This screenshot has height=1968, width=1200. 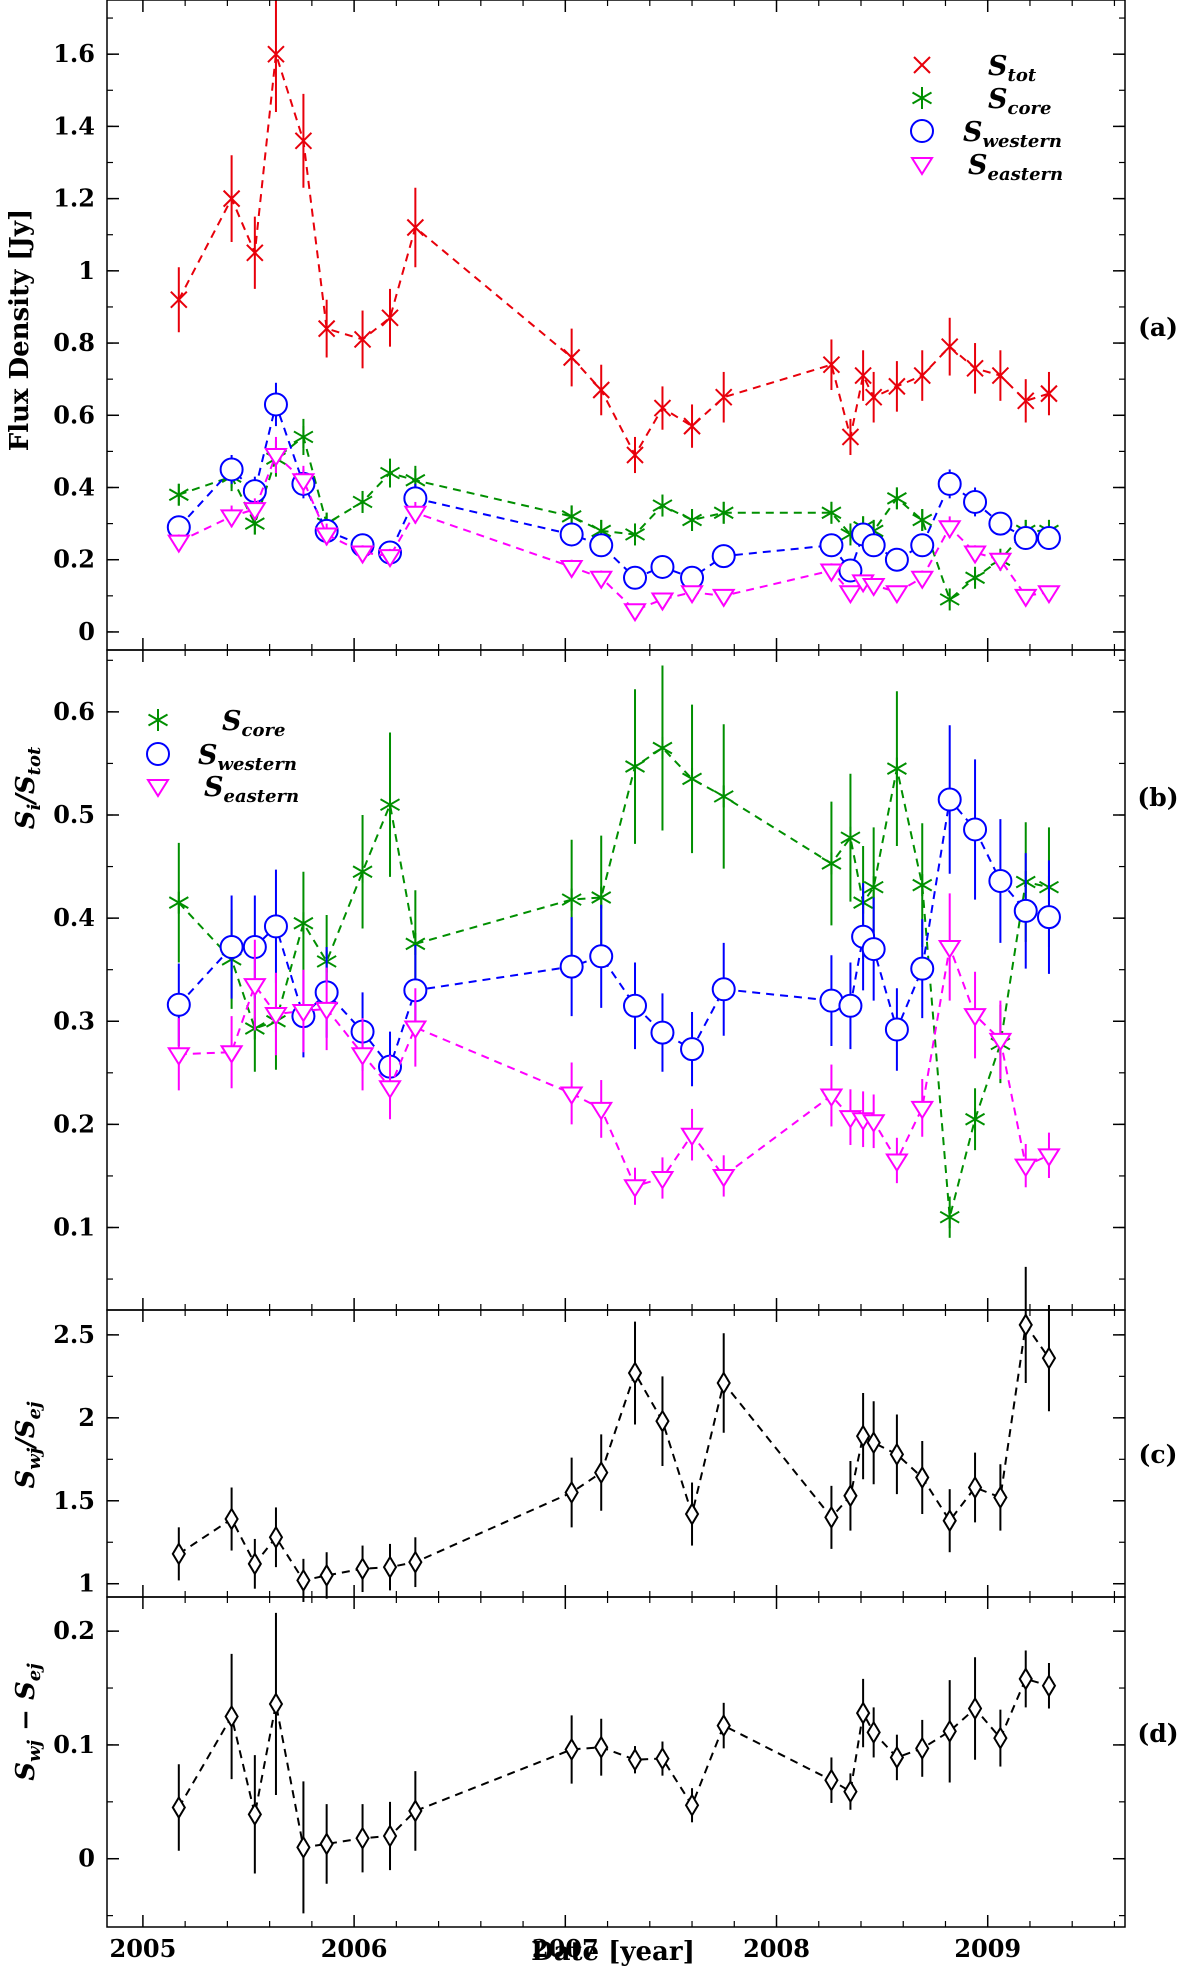 I want to click on panel-a-series-3-point-10-shape, so click(x=601, y=580).